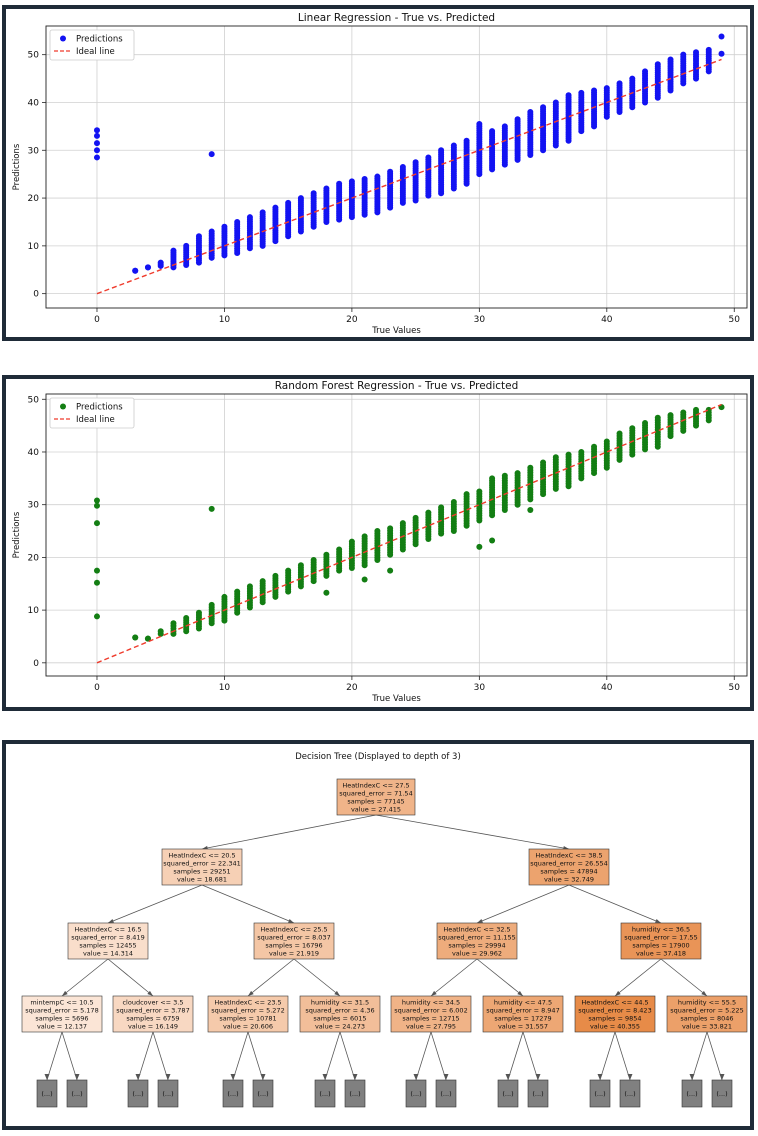 This screenshot has height=1136, width=758. Describe the element at coordinates (430, 1019) in the screenshot. I see `tree-node-text: samples = 12715` at that location.